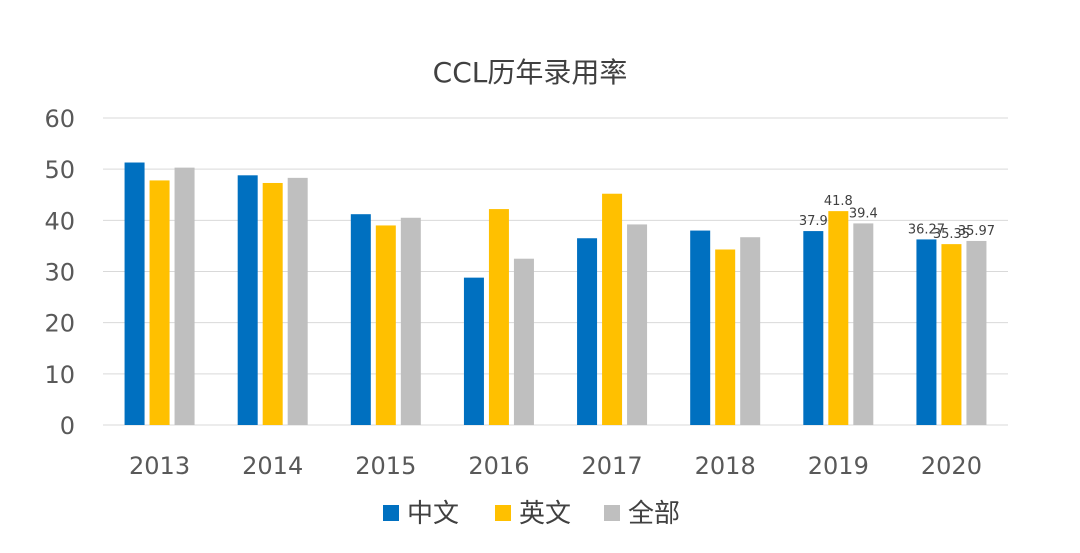  What do you see at coordinates (951, 334) in the screenshot?
I see `bar-2020-英文` at bounding box center [951, 334].